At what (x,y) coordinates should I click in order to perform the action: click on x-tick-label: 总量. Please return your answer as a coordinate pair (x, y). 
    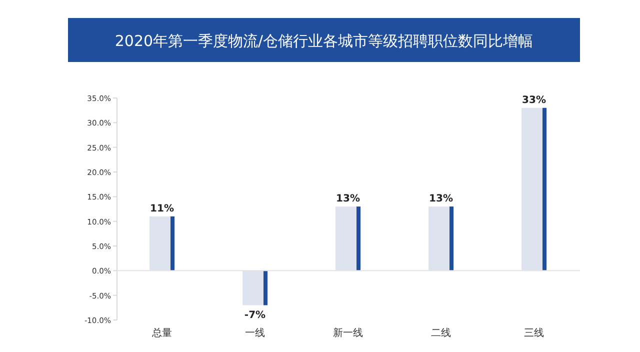
    Looking at the image, I should click on (161, 333).